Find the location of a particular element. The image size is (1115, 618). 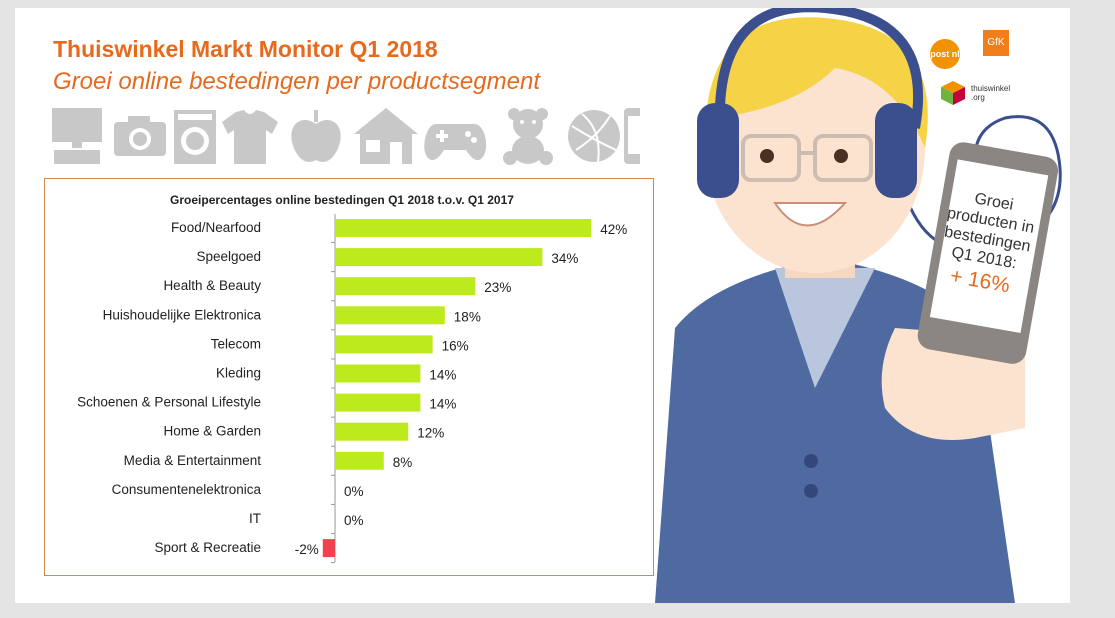

value-label: 16% is located at coordinates (455, 345).